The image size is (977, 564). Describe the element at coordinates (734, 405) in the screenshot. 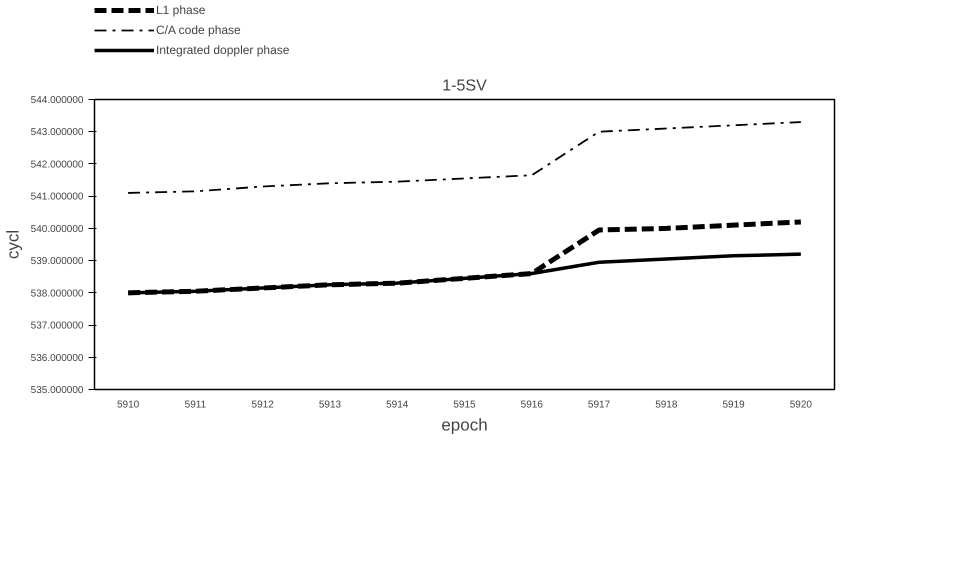

I see `x-tick-label: 5919` at that location.